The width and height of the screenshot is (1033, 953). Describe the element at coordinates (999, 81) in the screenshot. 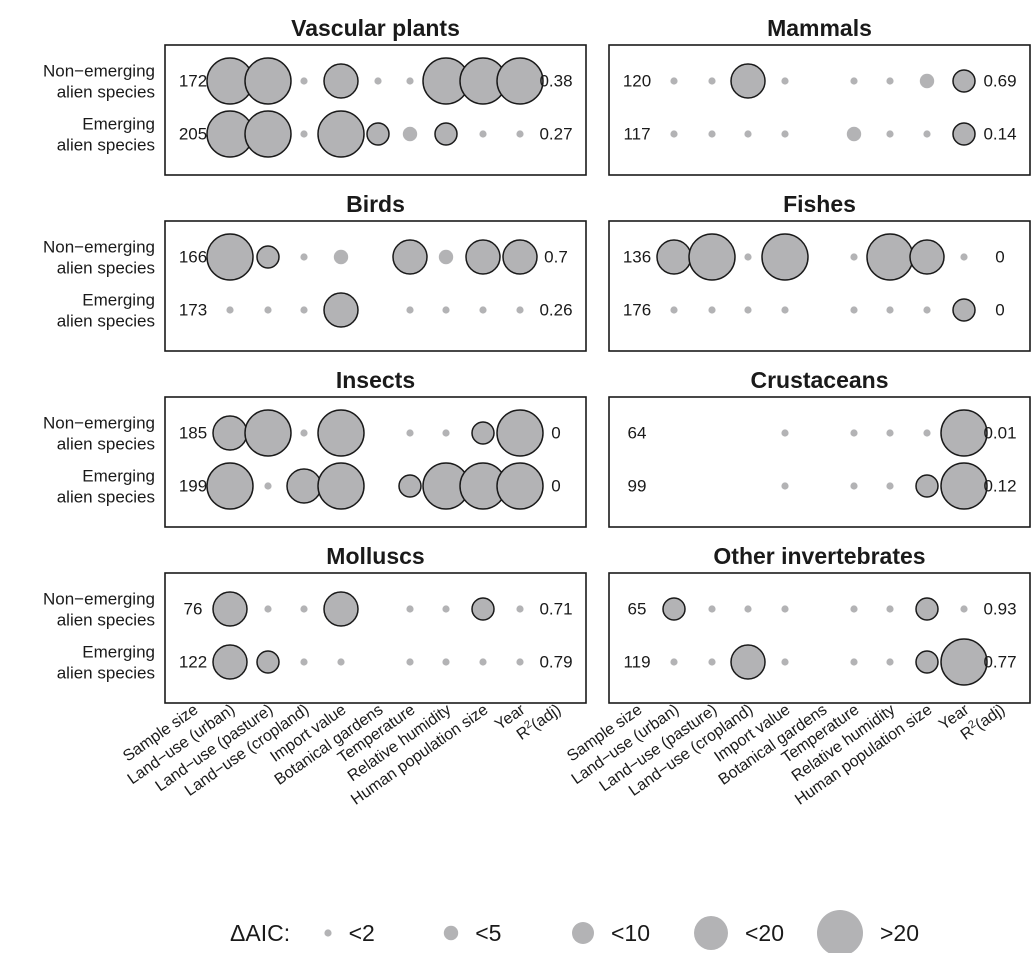

I see `r2-value: 0.69` at that location.